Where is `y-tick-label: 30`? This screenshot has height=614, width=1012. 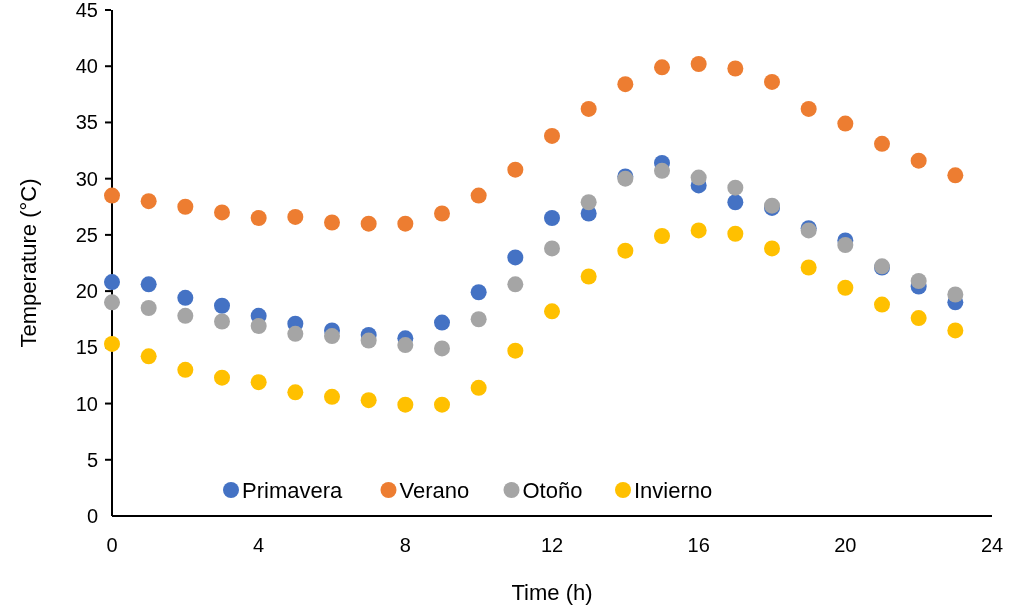
y-tick-label: 30 is located at coordinates (86, 178).